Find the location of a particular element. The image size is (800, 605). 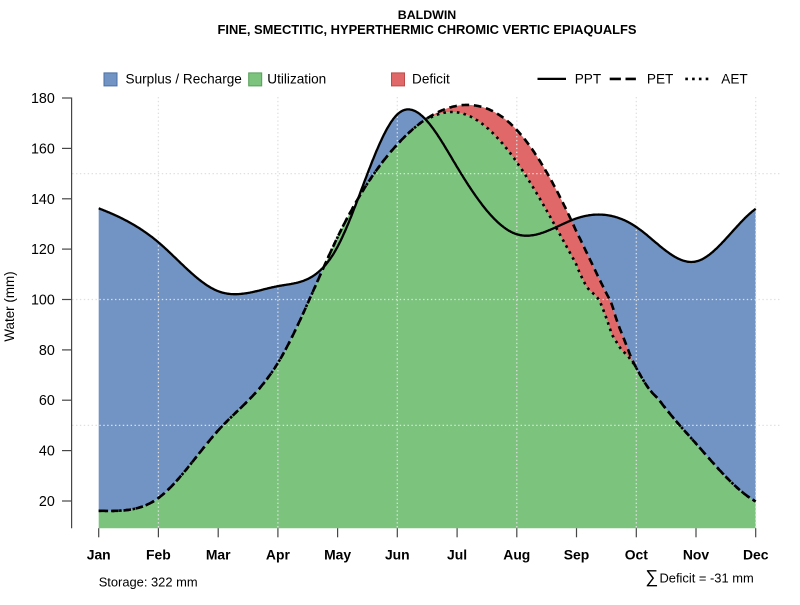

svg-text: 180 is located at coordinates (43, 99).